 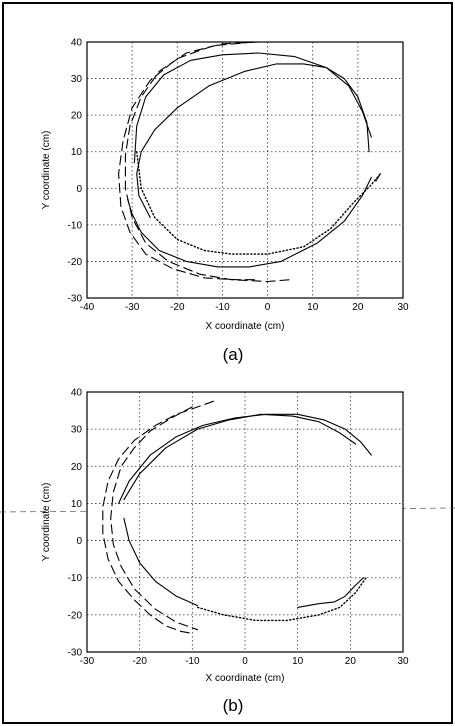 I want to click on x-tick-label: -40, so click(x=87, y=307).